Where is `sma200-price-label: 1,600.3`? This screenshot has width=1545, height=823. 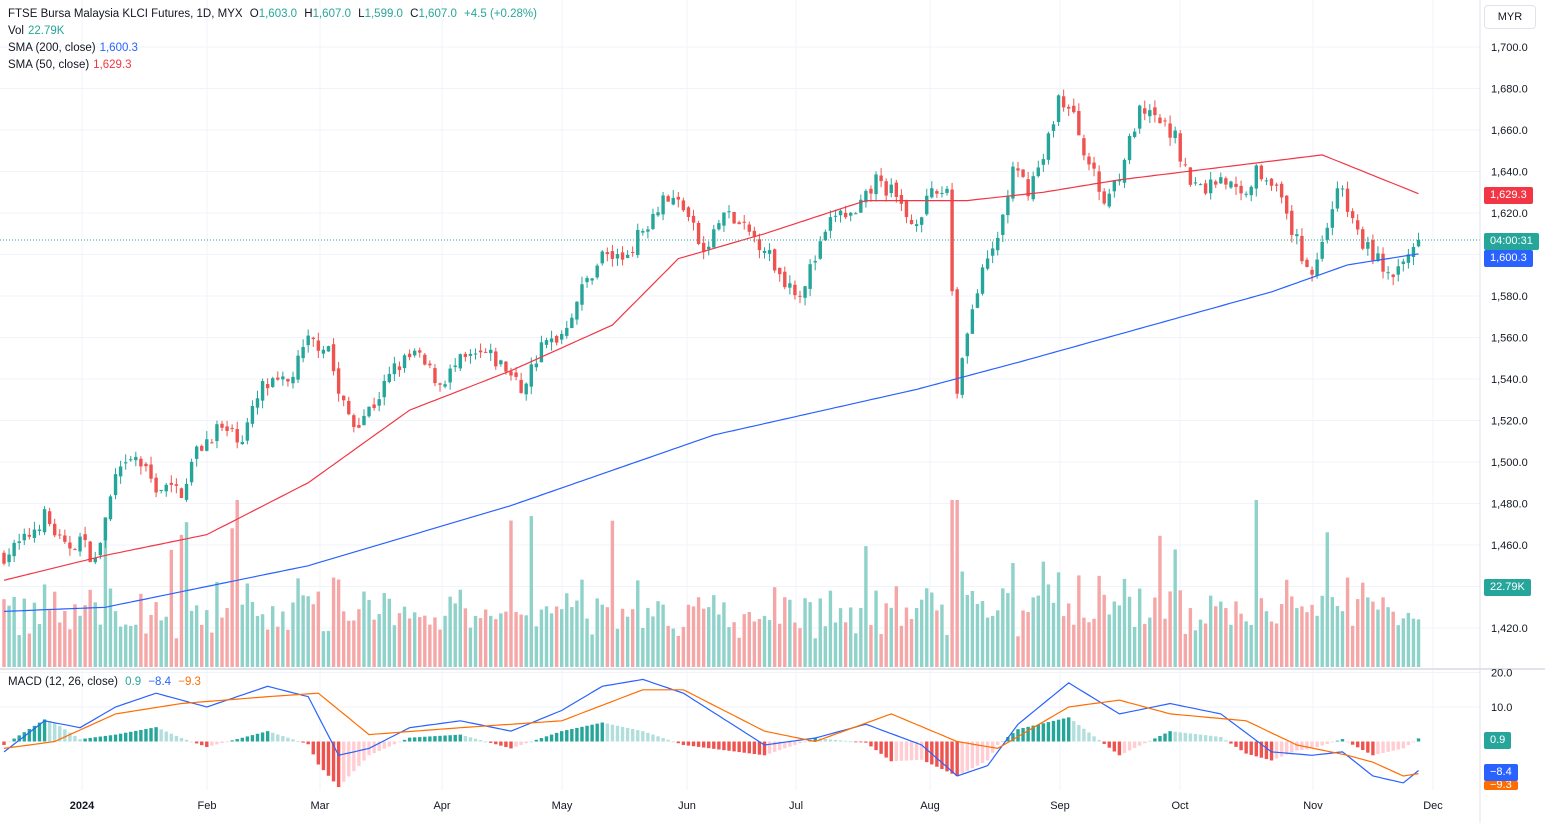 sma200-price-label: 1,600.3 is located at coordinates (1508, 258).